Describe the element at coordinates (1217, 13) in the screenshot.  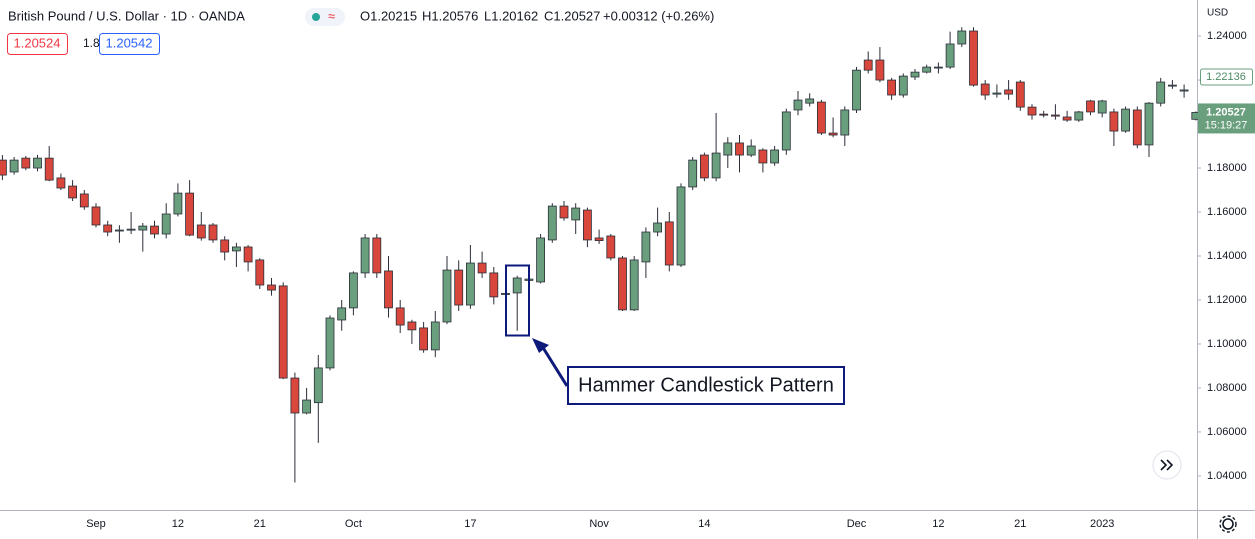
I see `currency-label: USD` at that location.